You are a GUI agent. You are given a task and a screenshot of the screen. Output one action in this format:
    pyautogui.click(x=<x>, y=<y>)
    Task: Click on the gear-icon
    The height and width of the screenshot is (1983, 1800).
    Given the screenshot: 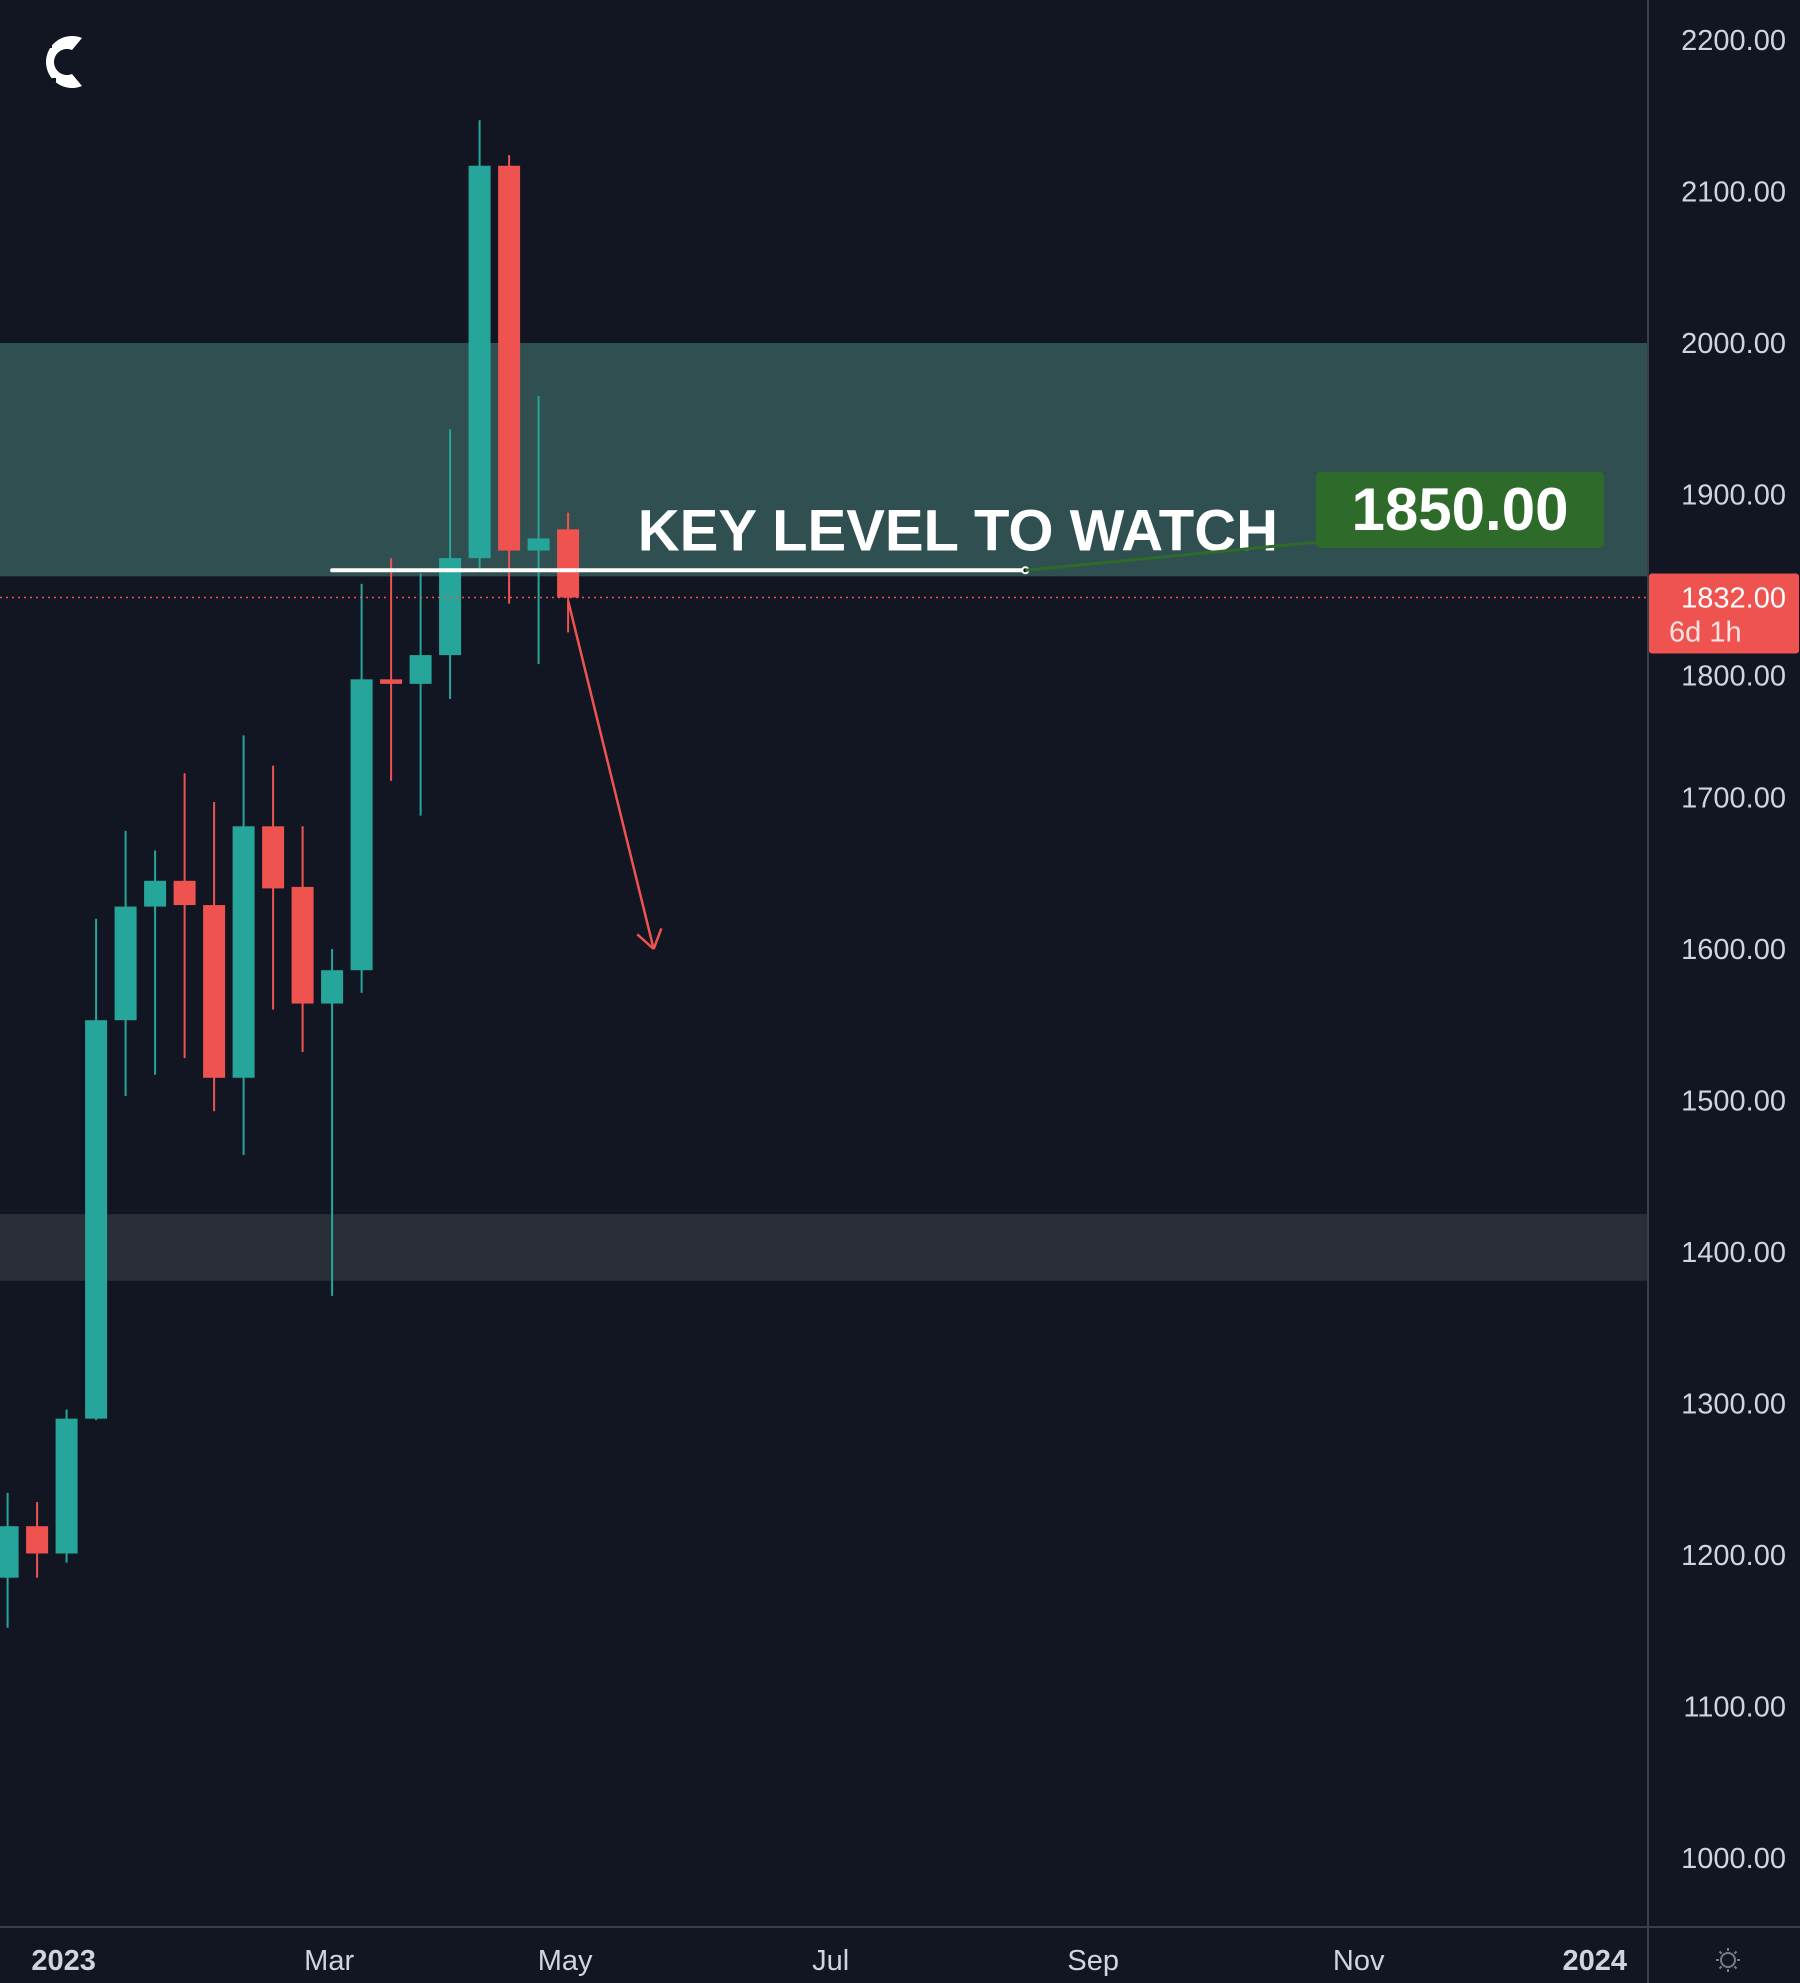 What is the action you would take?
    pyautogui.click(x=1728, y=1960)
    